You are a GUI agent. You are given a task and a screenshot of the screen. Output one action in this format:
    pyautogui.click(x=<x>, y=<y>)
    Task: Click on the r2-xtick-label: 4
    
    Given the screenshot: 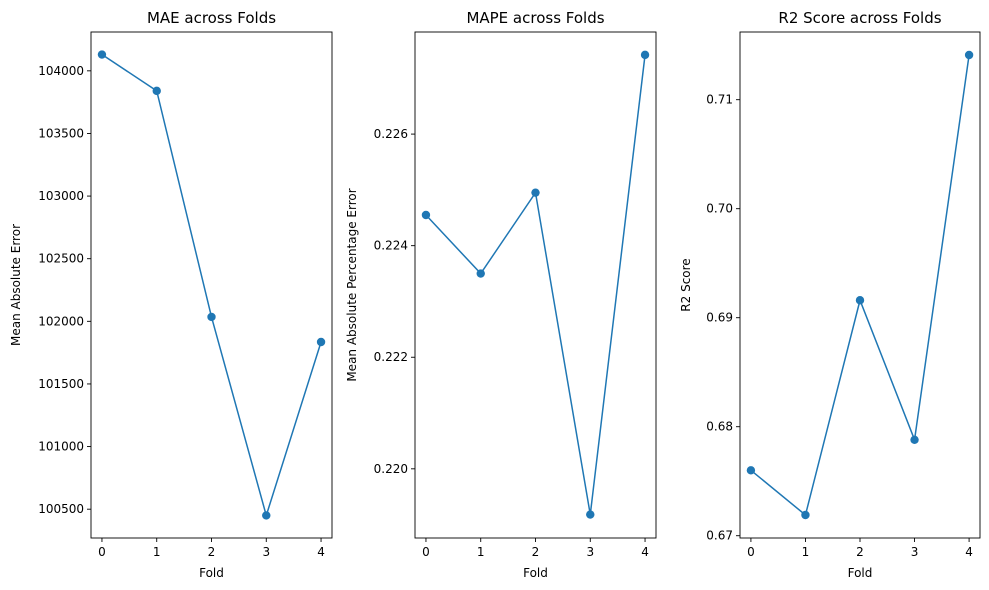 What is the action you would take?
    pyautogui.click(x=969, y=552)
    